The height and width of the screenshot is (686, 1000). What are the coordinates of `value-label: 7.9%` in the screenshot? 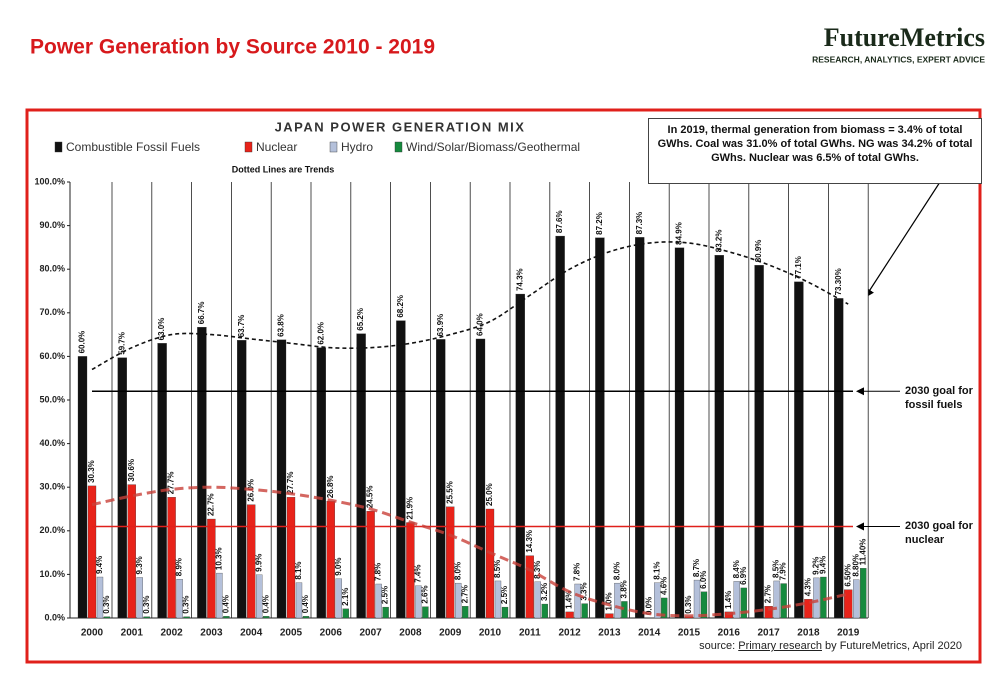 It's located at (783, 571).